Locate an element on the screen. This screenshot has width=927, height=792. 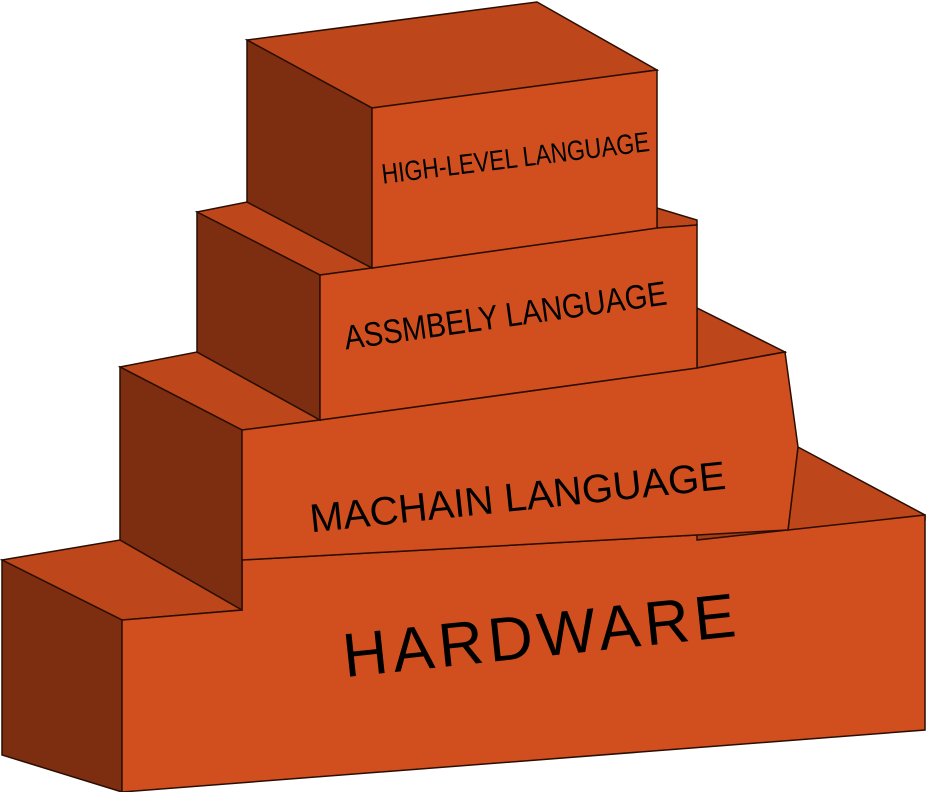
block-hardware-side is located at coordinates (62, 675).